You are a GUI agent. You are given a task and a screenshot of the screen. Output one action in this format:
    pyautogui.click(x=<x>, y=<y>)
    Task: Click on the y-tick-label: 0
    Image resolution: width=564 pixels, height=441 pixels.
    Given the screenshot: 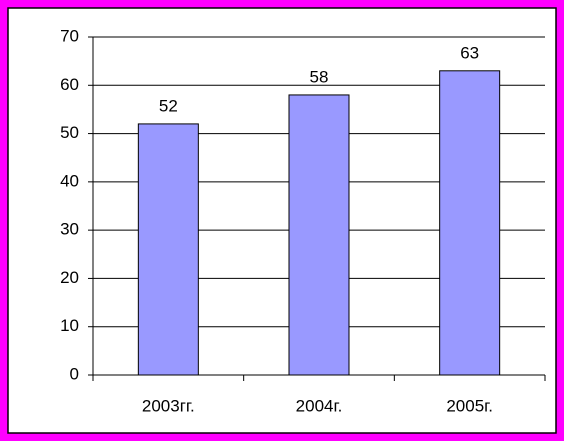 What is the action you would take?
    pyautogui.click(x=74, y=373)
    